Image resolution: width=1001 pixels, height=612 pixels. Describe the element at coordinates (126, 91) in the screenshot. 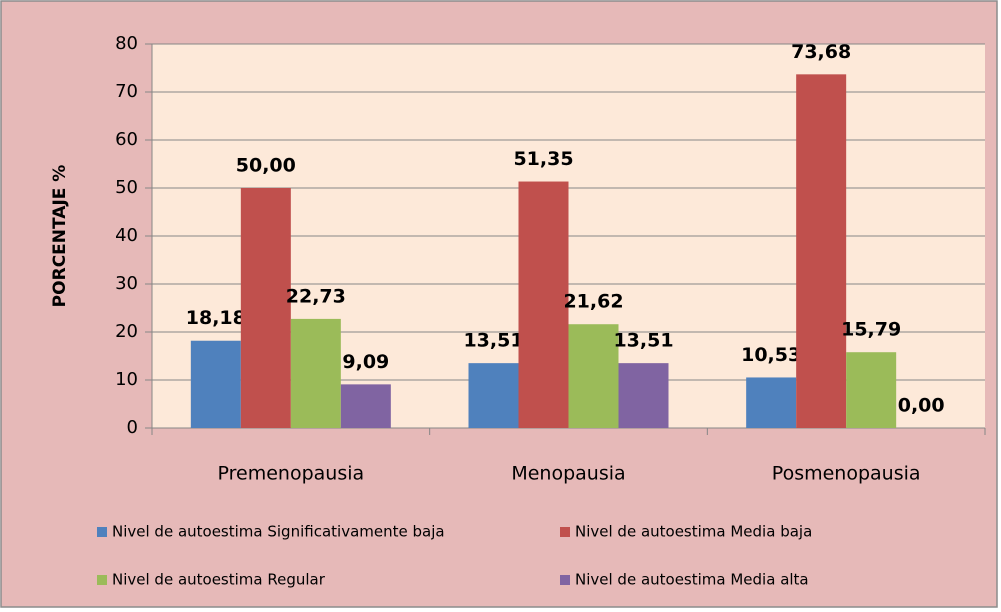

I see `y-tick-label: 70` at that location.